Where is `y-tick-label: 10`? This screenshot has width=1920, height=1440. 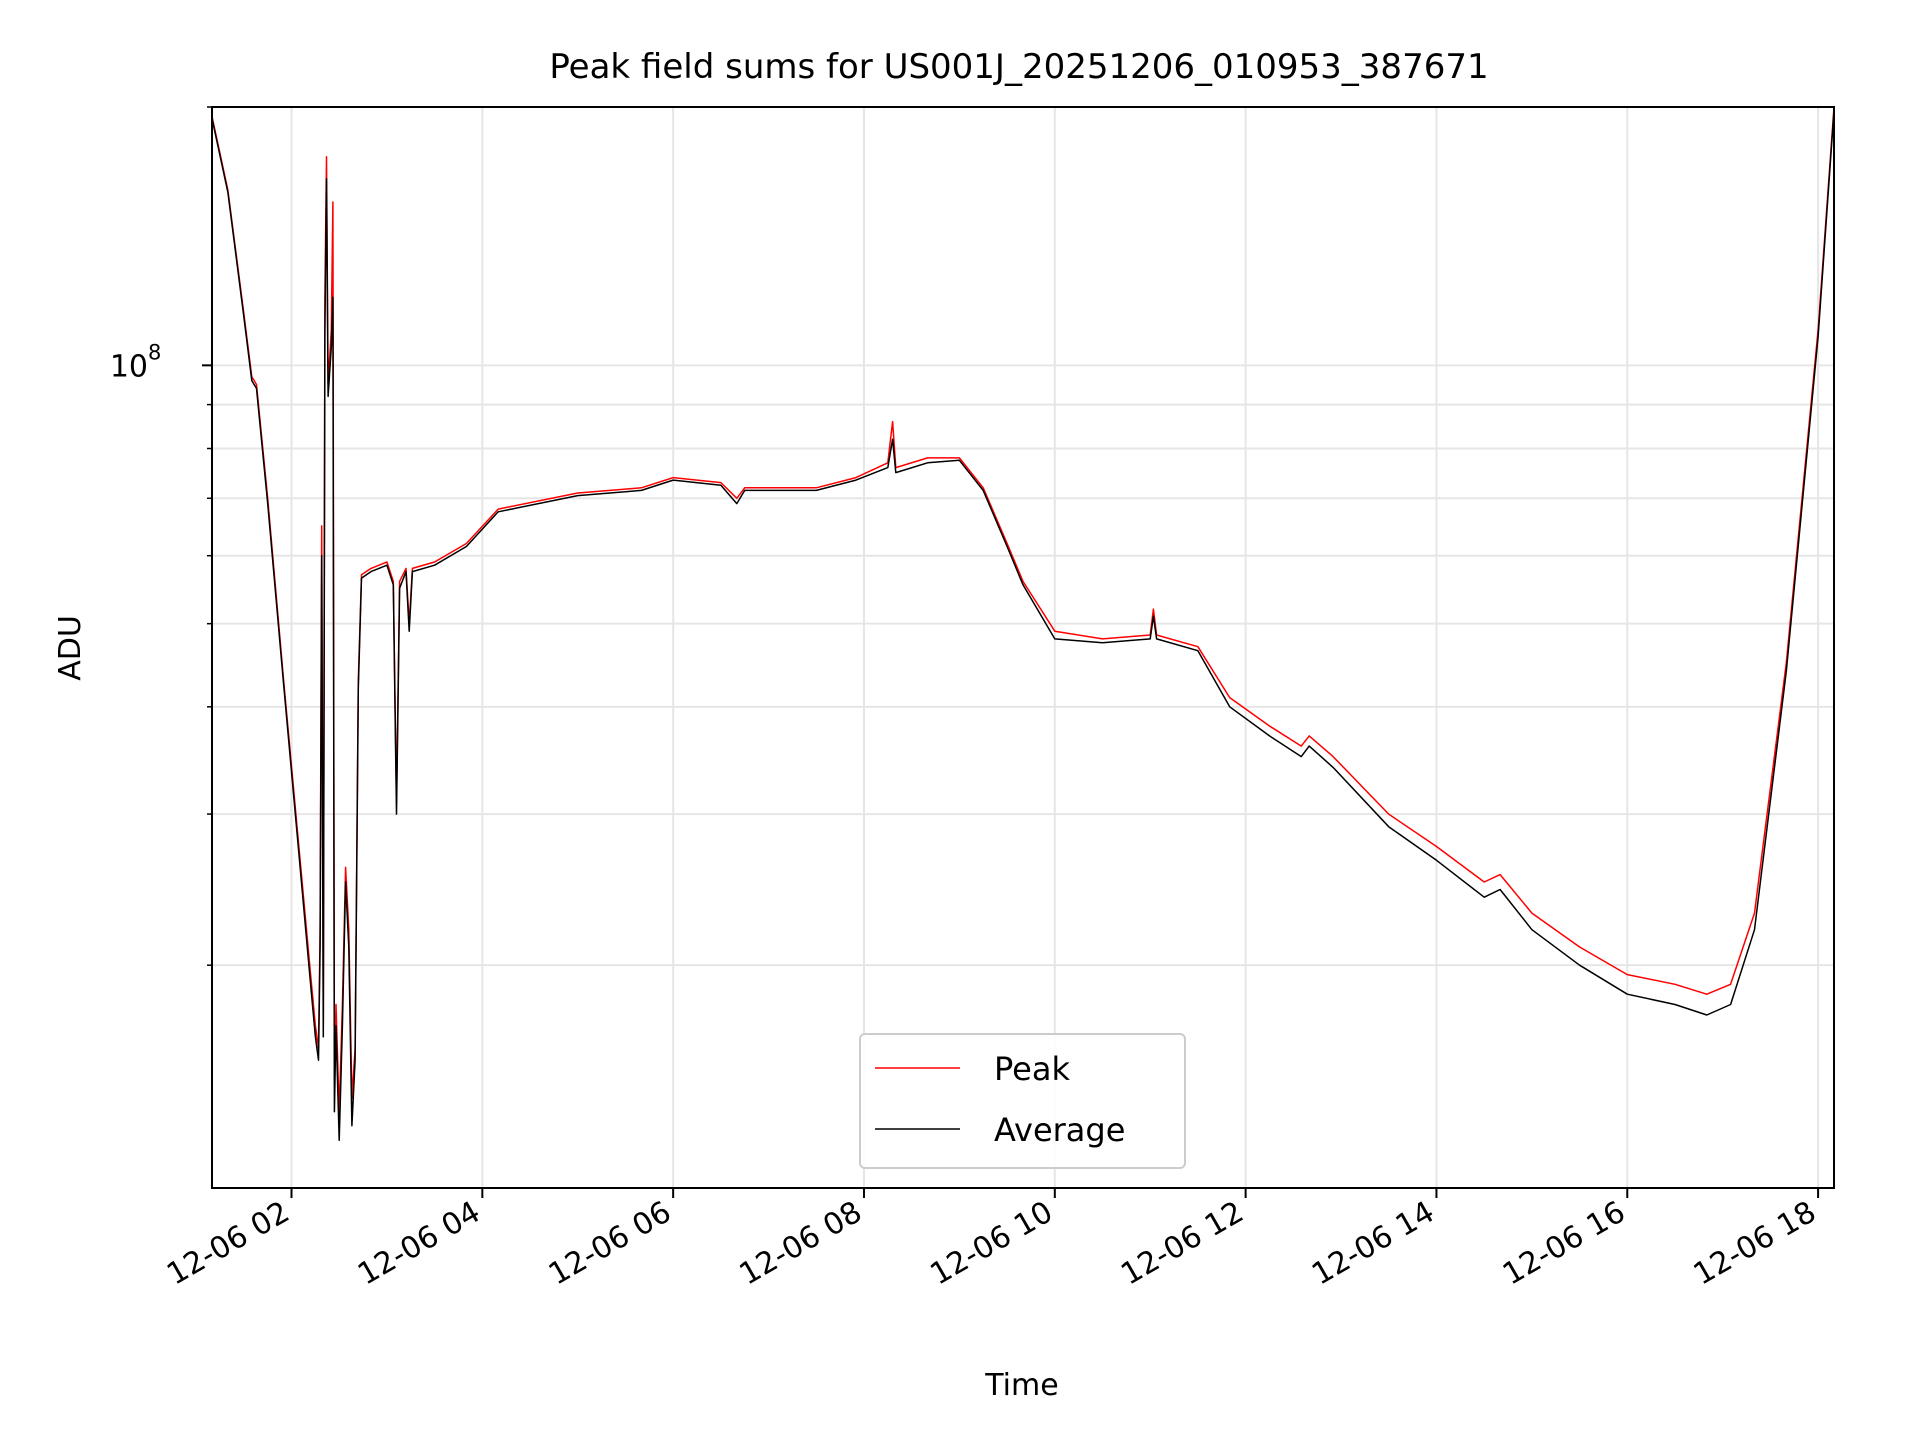 y-tick-label: 10 is located at coordinates (129, 366).